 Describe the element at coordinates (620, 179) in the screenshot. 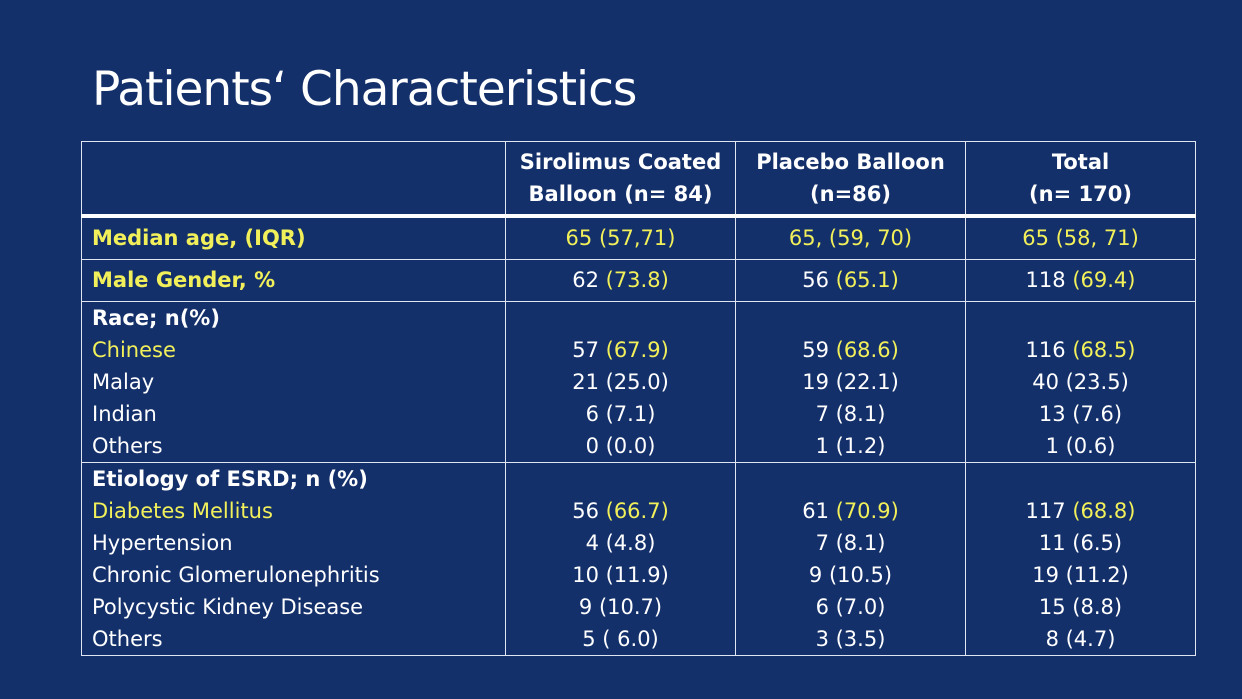

I see `header-sirolimus: Sirolimus Coated Balloon (n= 84)` at that location.